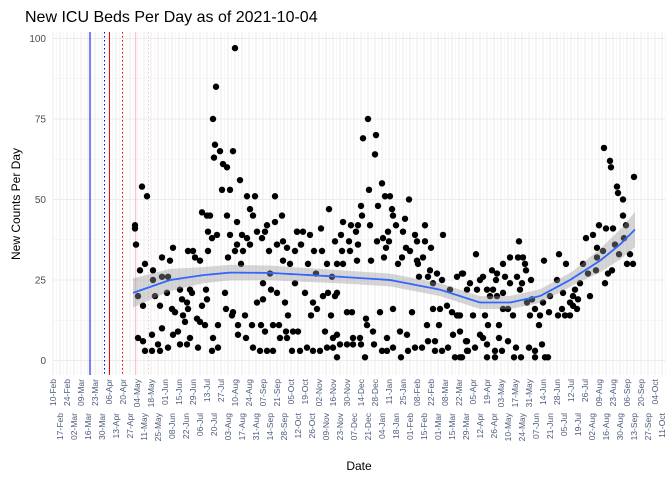 This screenshot has width=672, height=480. I want to click on y-axis-ticks: 0 25 50 75 100, so click(37, 200).